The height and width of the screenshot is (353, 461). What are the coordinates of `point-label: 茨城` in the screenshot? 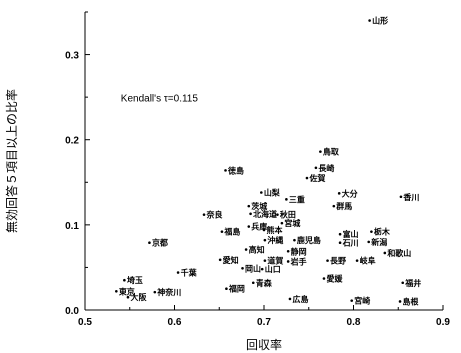 It's located at (259, 206).